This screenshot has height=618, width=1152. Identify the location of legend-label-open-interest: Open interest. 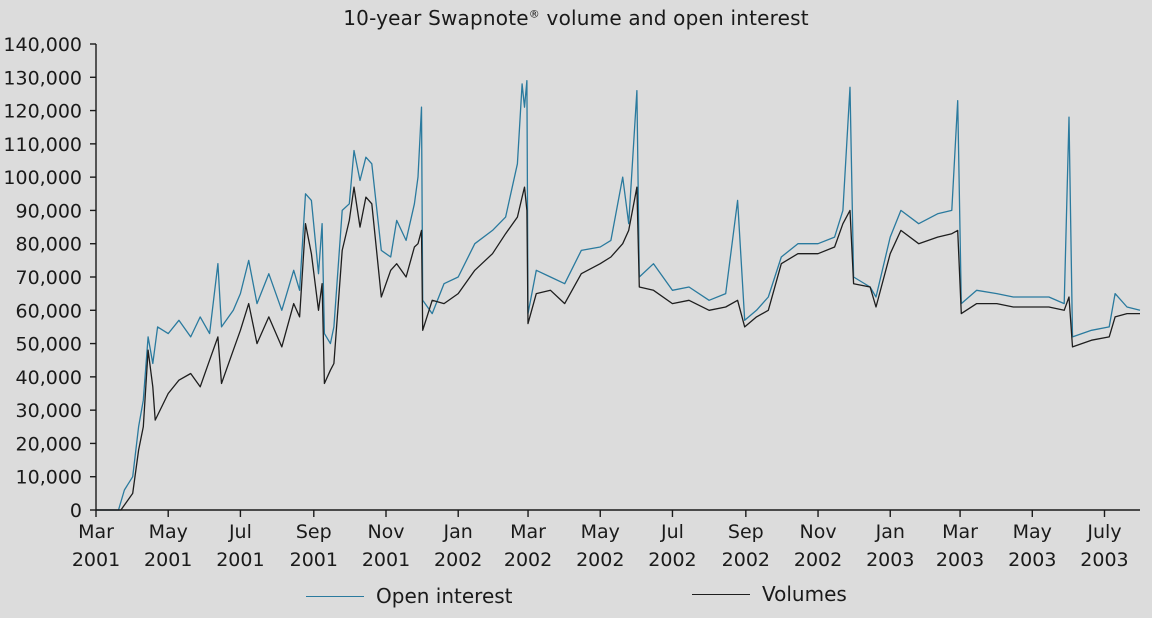
(444, 596).